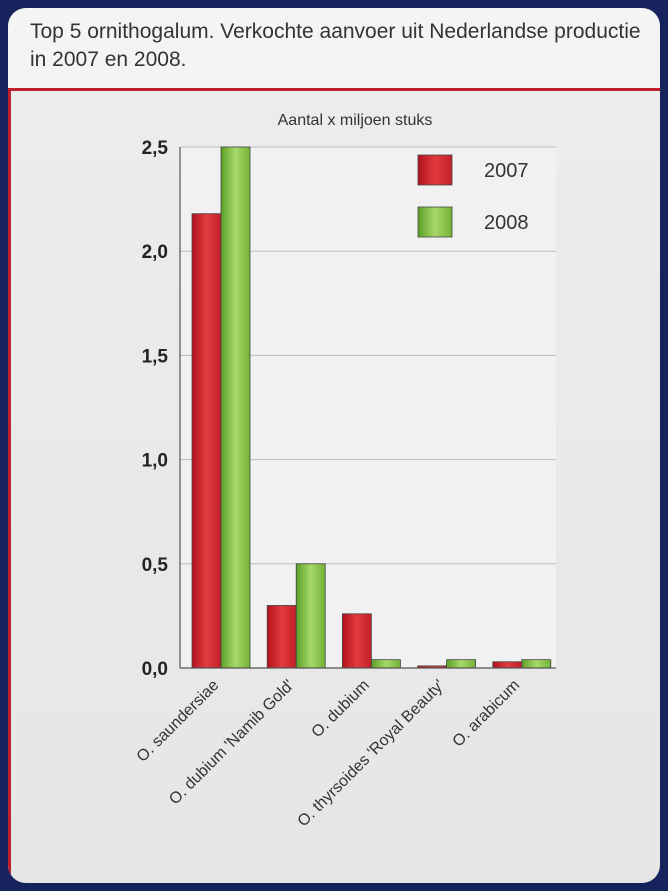 The width and height of the screenshot is (668, 891). I want to click on y-tick-label: 0,0, so click(155, 669).